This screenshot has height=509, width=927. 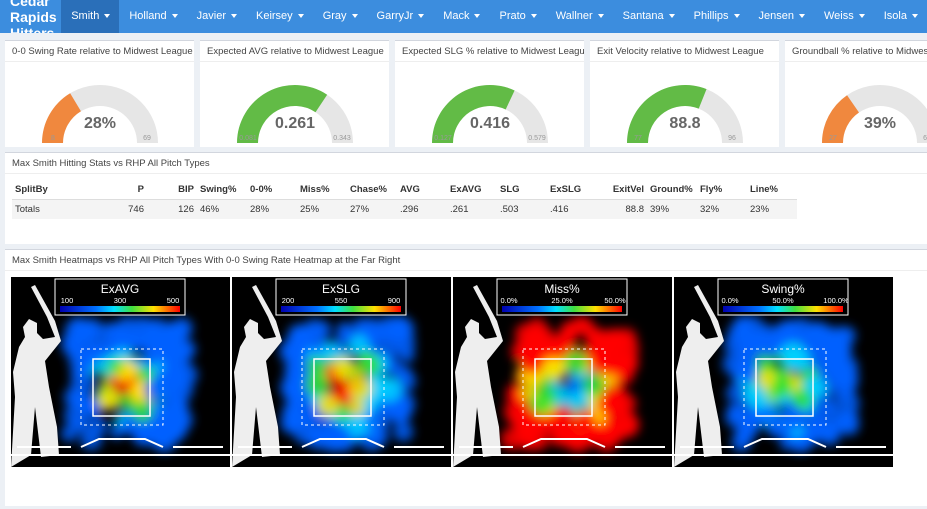 What do you see at coordinates (844, 16) in the screenshot?
I see `nav-tab: Weiss` at bounding box center [844, 16].